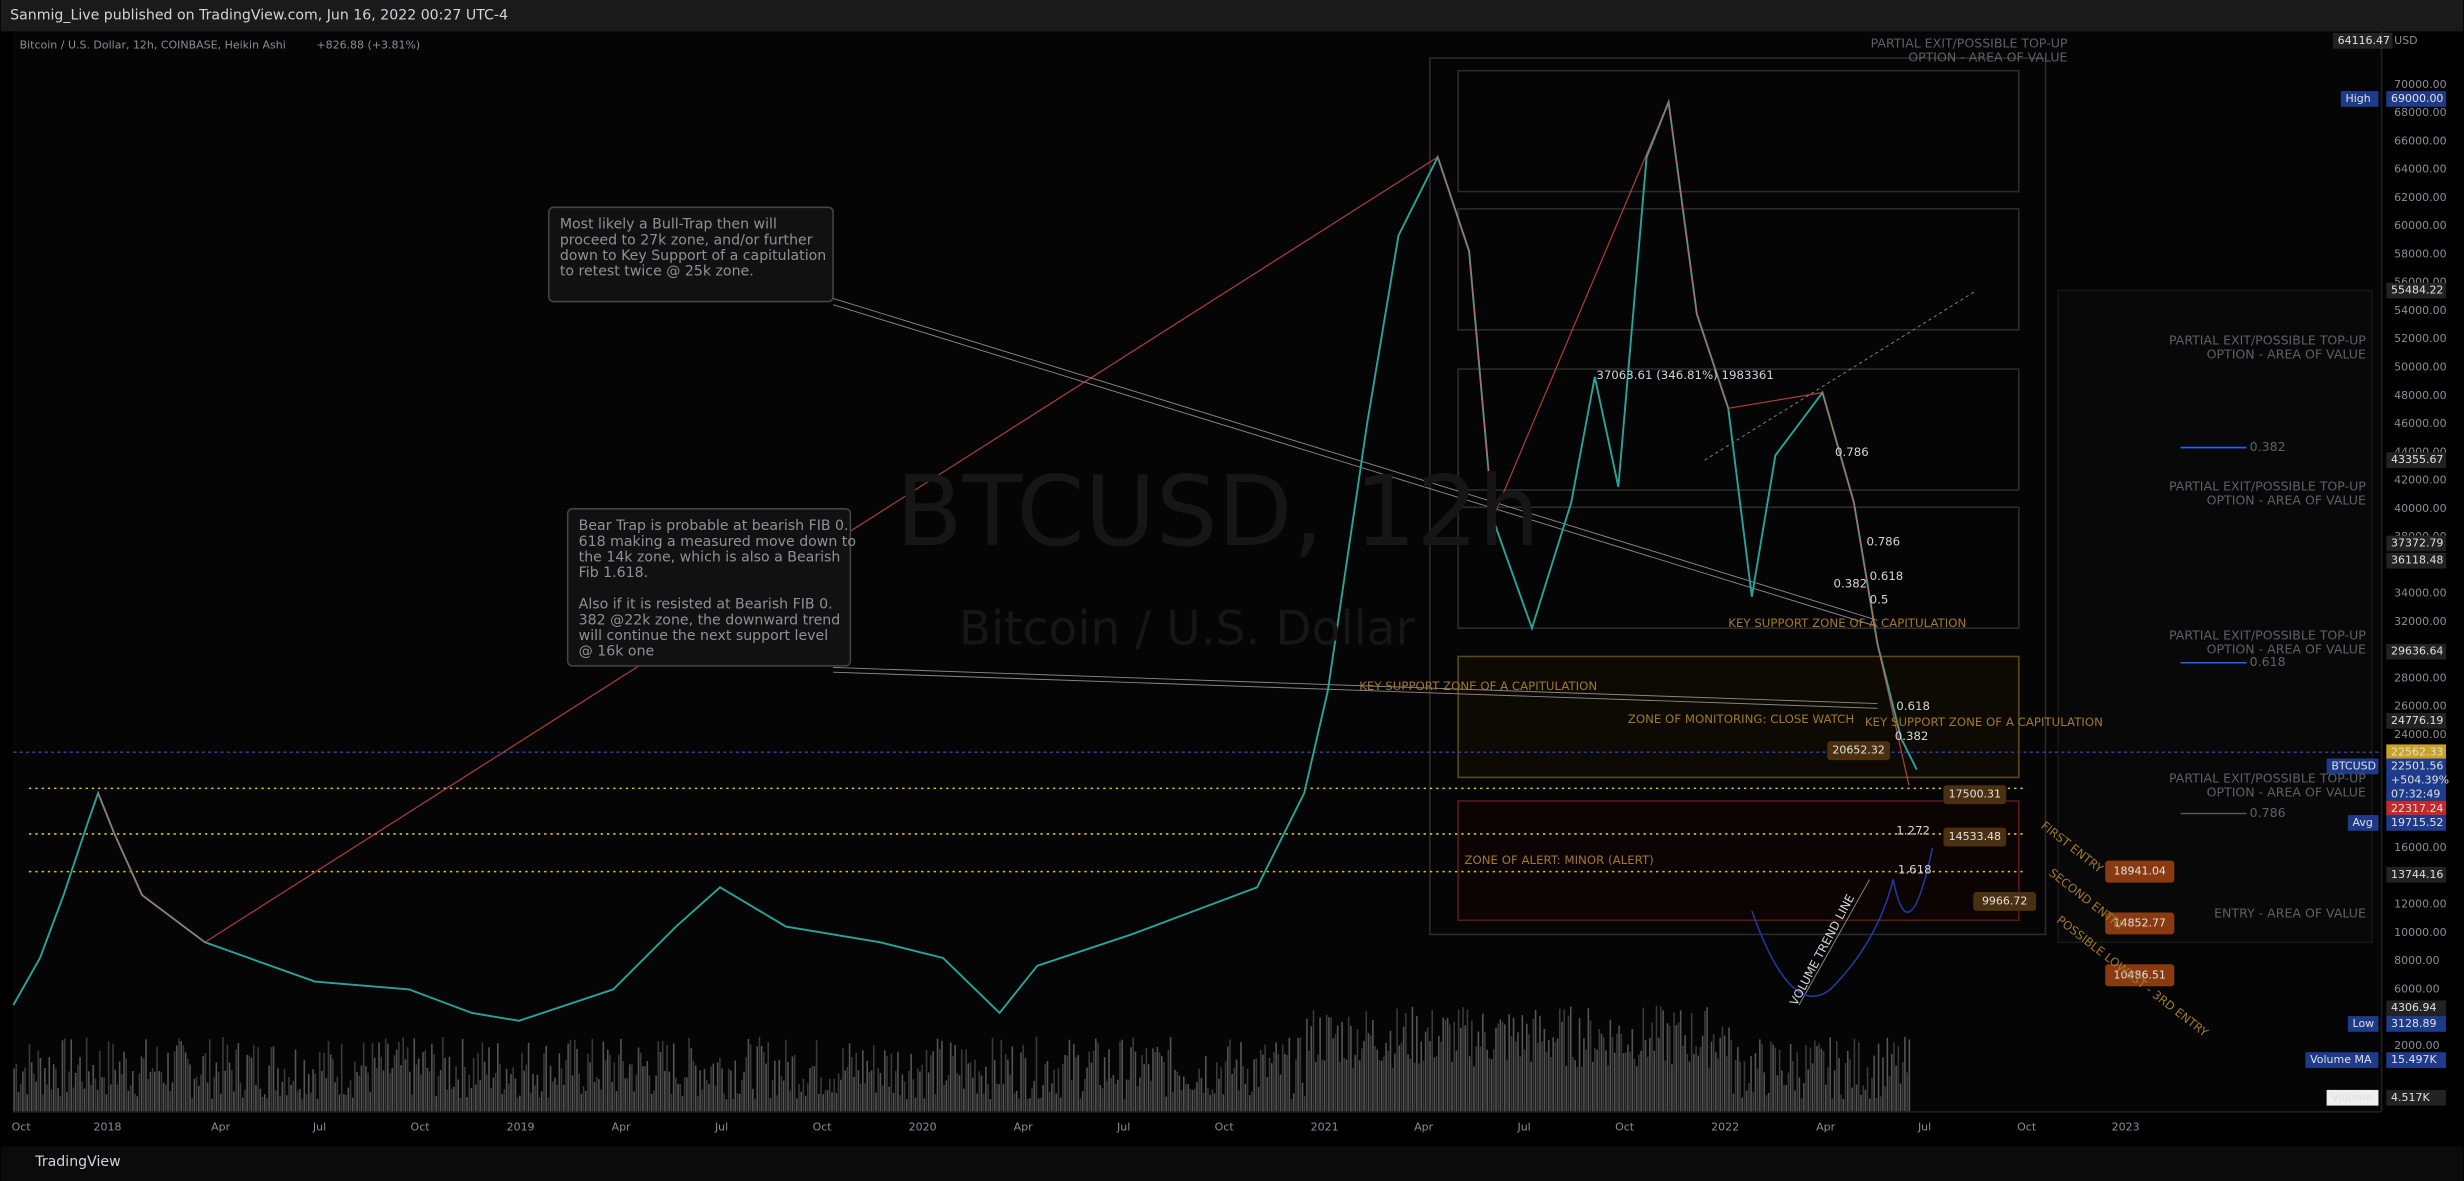 This screenshot has height=1181, width=2464. Describe the element at coordinates (2420, 253) in the screenshot. I see `price-tick: 58000.00` at that location.